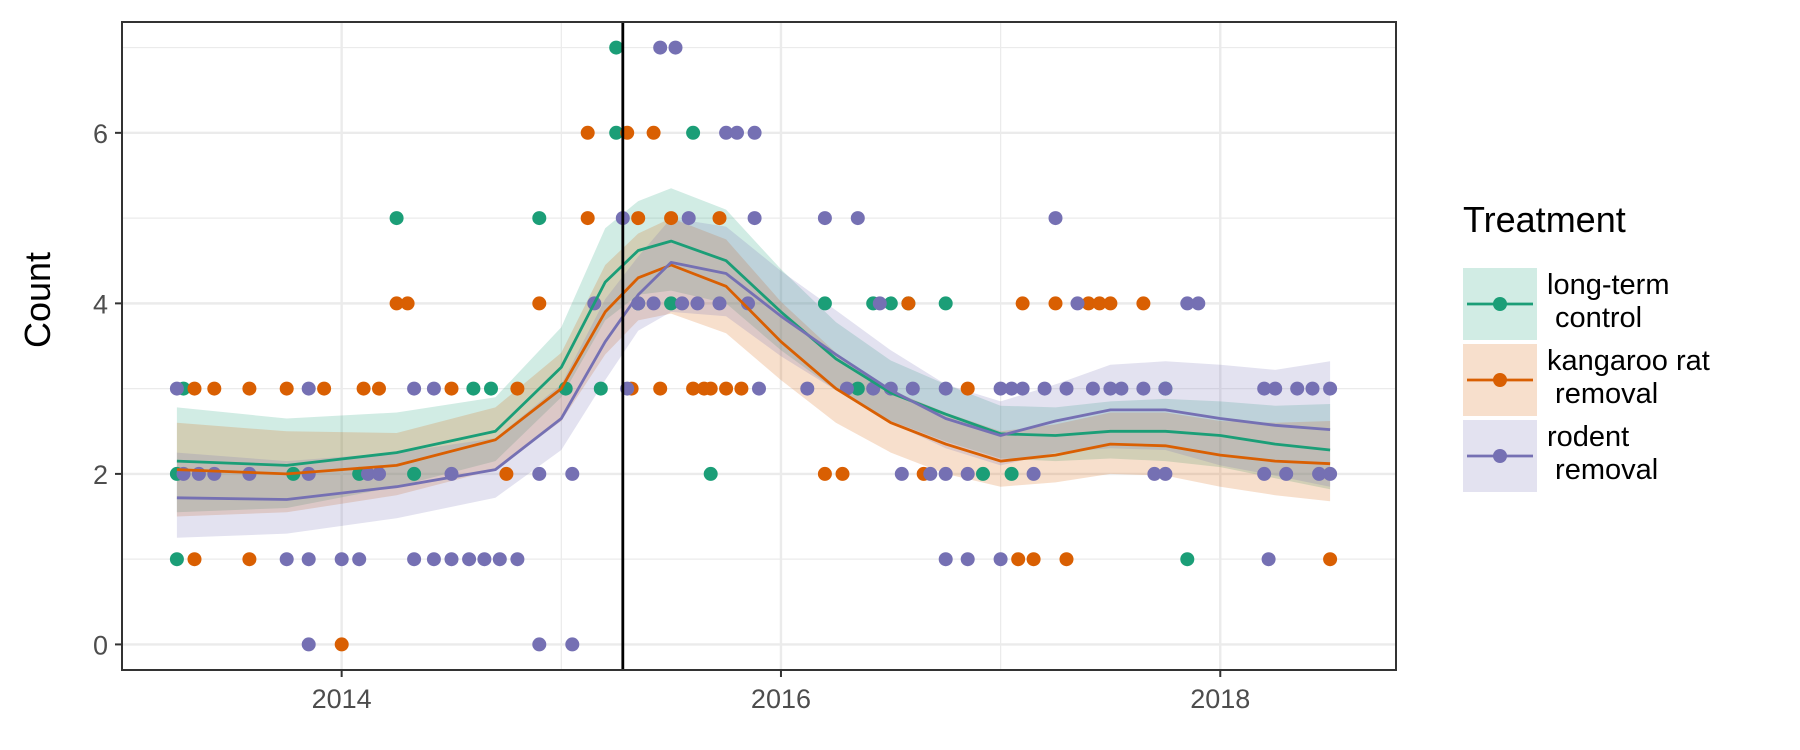  I want to click on y-axis: 0 2 4 6, so click(107, 389).